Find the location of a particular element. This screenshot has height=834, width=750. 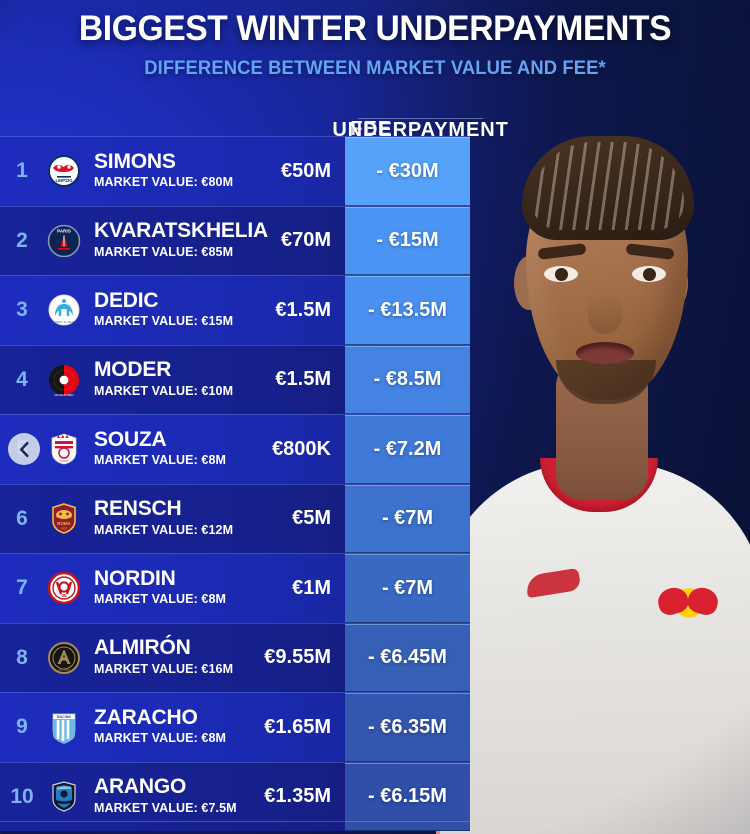

player-info: ARANGO MARKET VALUE: €7.5M is located at coordinates (160, 796).